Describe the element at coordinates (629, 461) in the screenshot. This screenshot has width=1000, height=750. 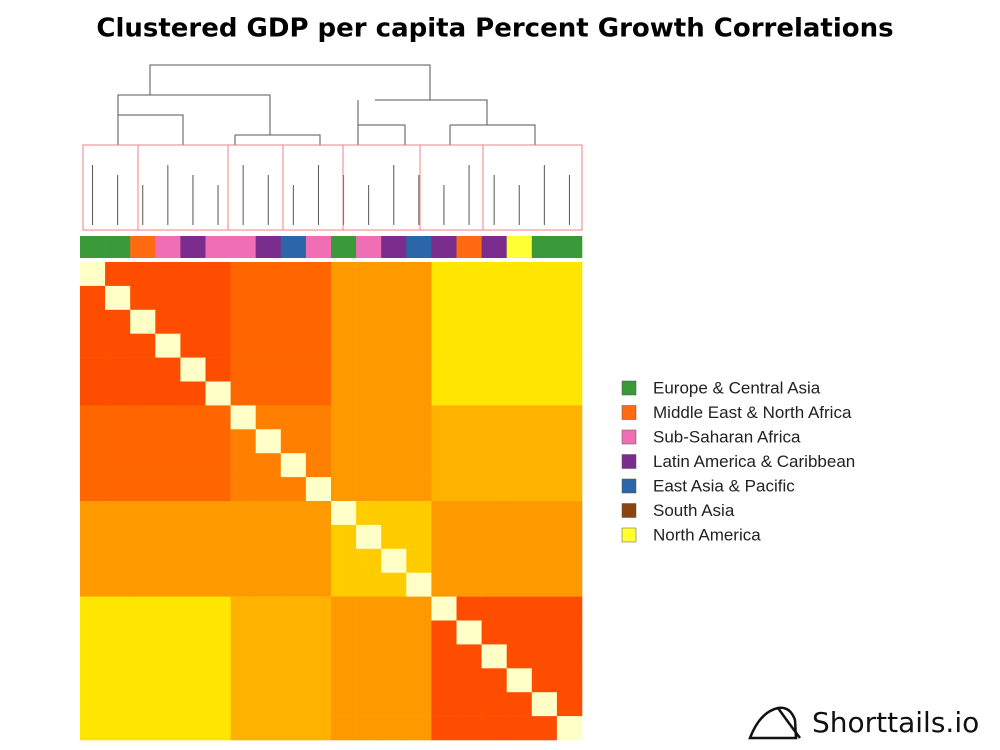
I see `legend-swatch` at that location.